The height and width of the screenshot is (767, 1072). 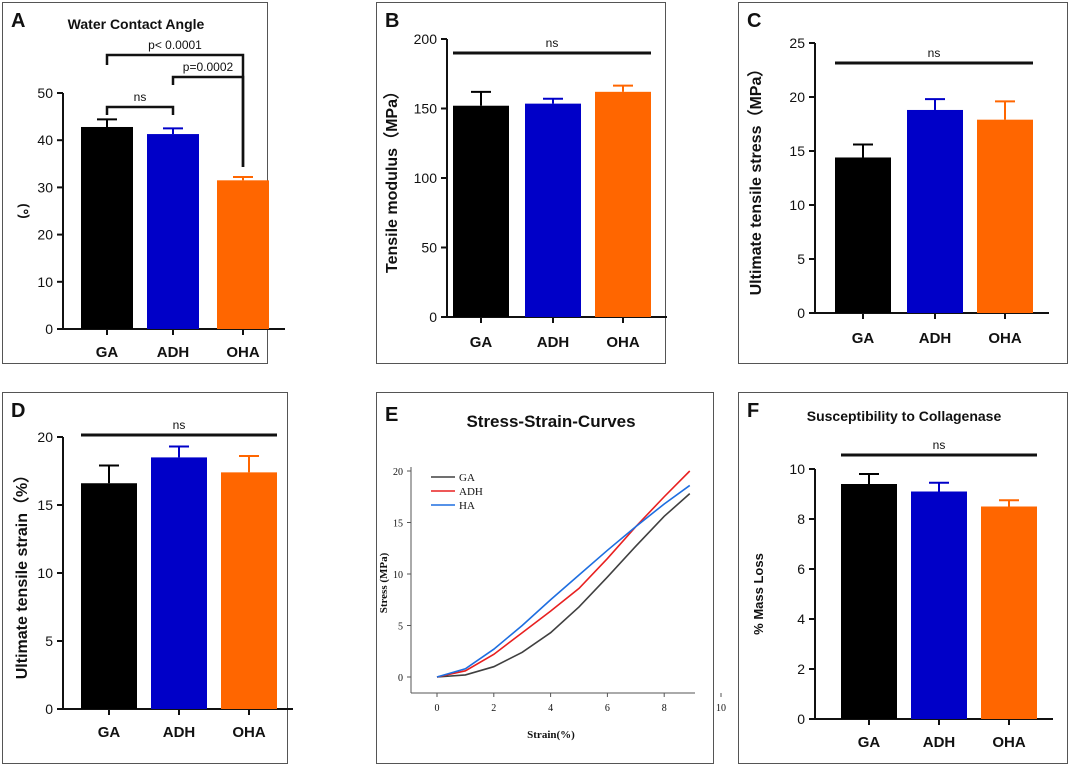 I want to click on panel-label: B, so click(x=392, y=21).